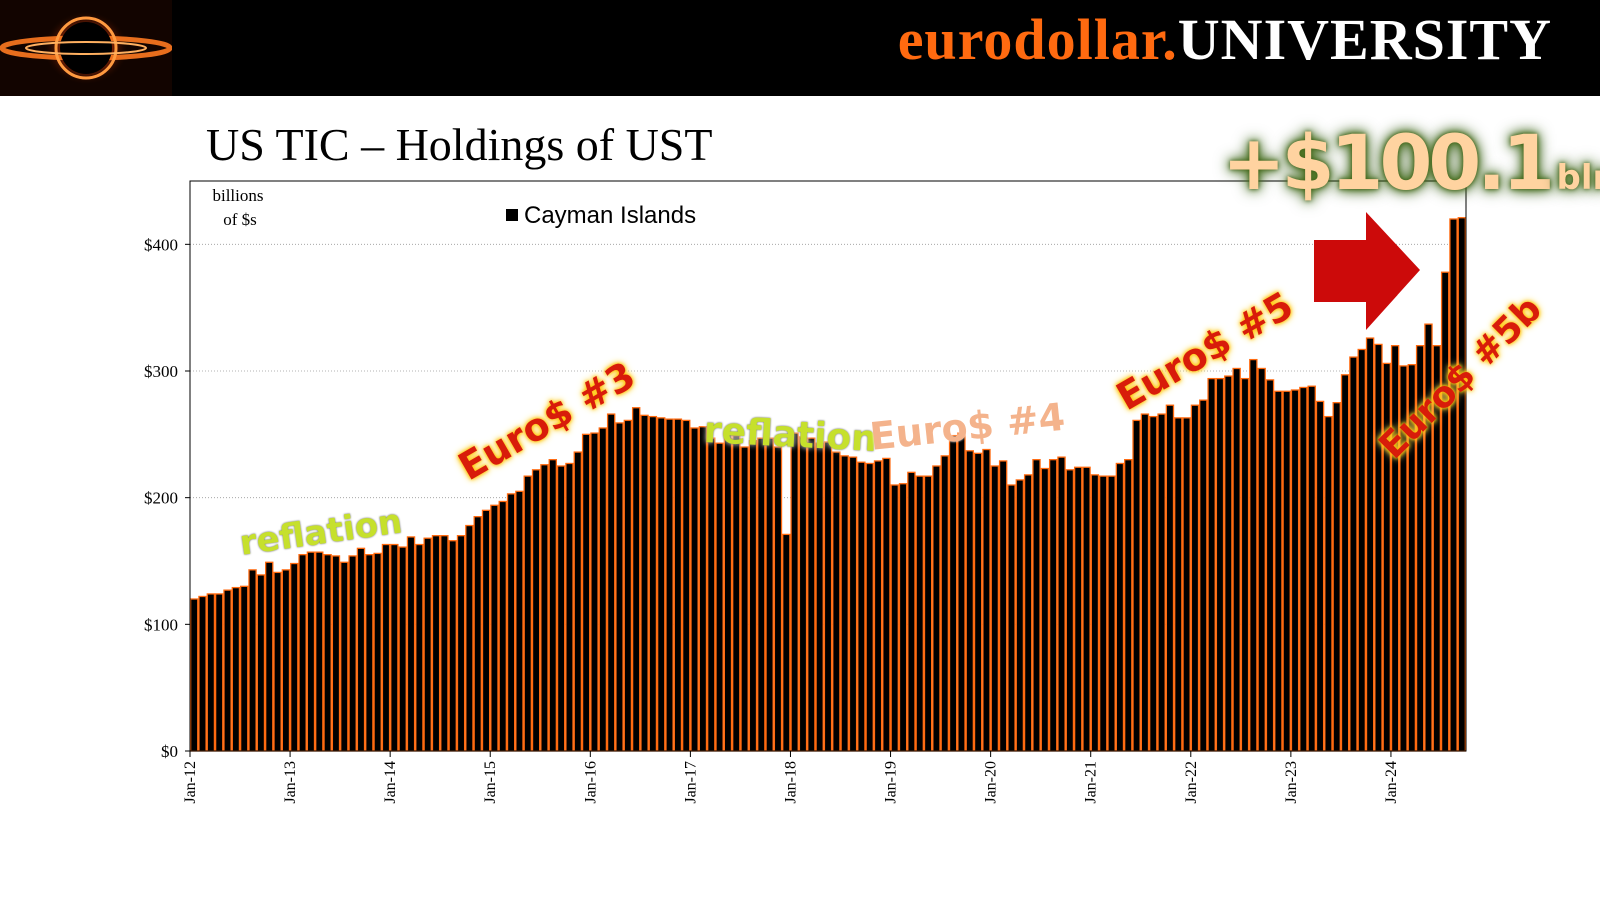 This screenshot has width=1600, height=900. What do you see at coordinates (590, 782) in the screenshot?
I see `x-tick-label: Jan-16` at bounding box center [590, 782].